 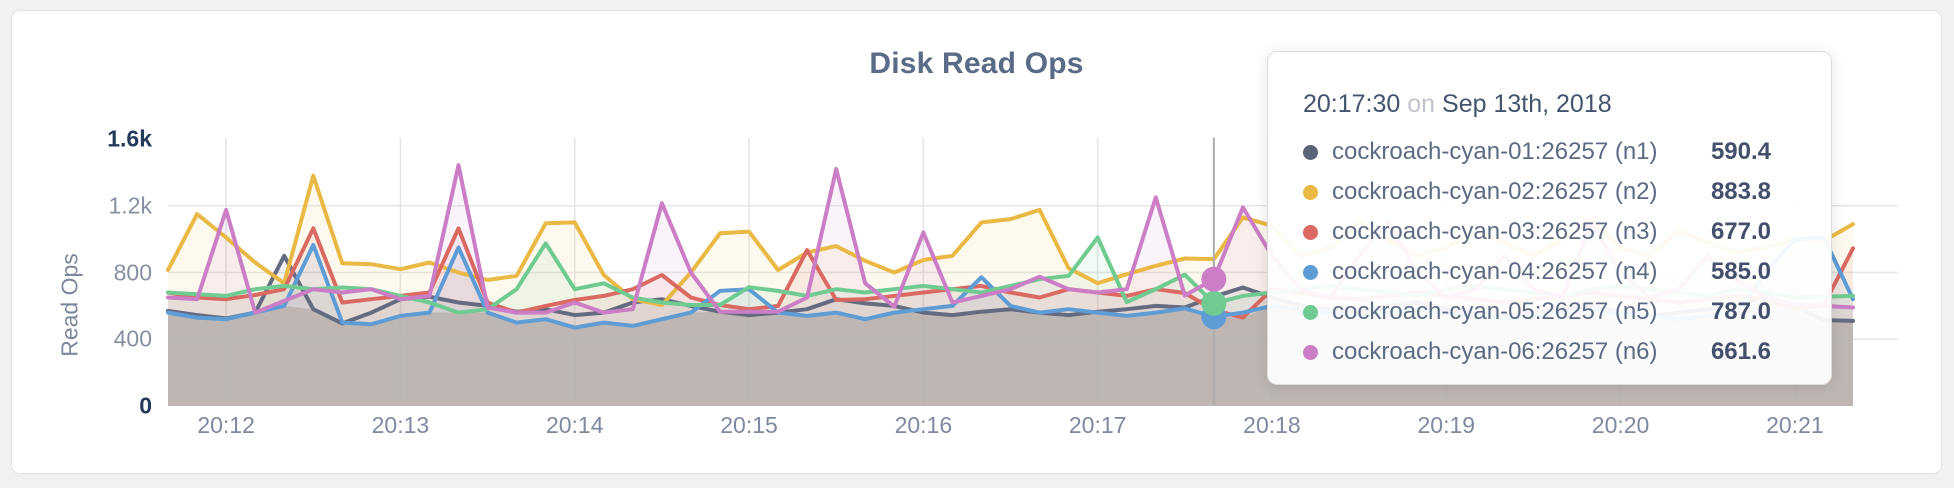 What do you see at coordinates (1495, 191) in the screenshot?
I see `tooltip-series-name: cockroach-cyan-02:26257 (n2)` at bounding box center [1495, 191].